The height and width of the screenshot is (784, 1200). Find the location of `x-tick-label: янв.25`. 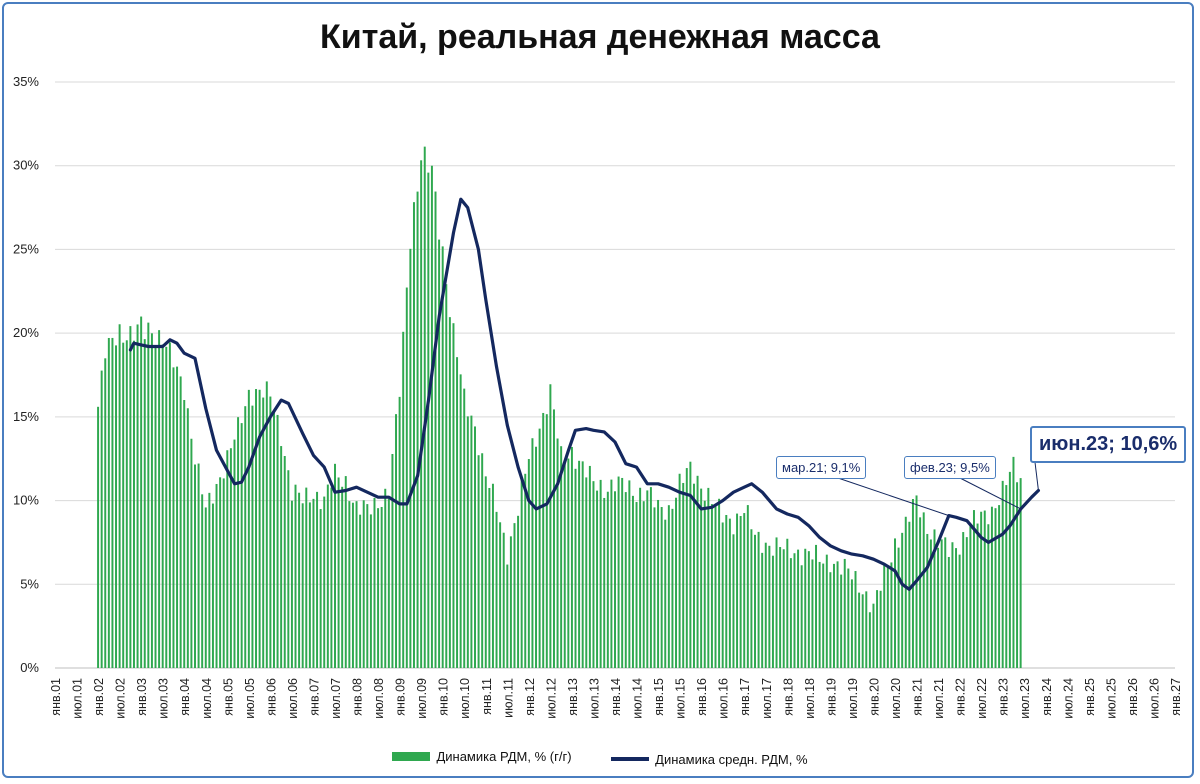

x-tick-label: янв.25 is located at coordinates (1090, 697).